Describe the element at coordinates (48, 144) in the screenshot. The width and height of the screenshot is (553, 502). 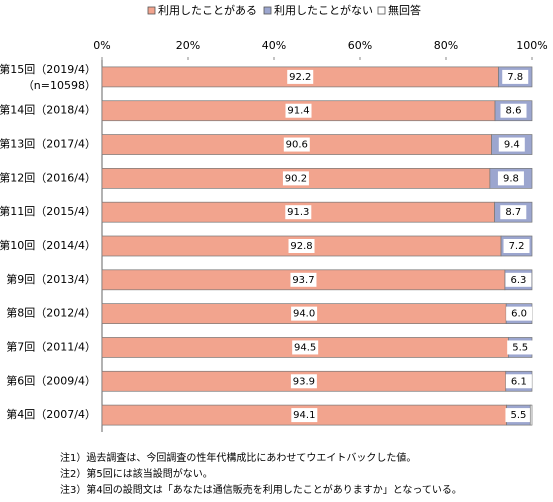
I see `y-tick-label: 第13回（2017/4）` at that location.